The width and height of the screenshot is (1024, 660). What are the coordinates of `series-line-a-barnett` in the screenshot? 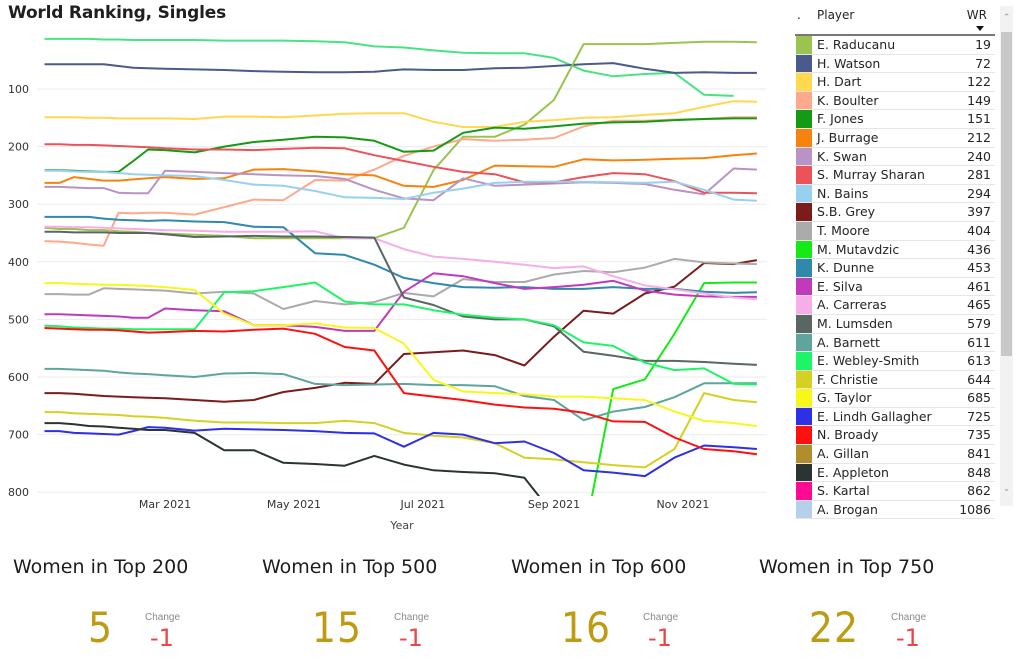 It's located at (400, 394).